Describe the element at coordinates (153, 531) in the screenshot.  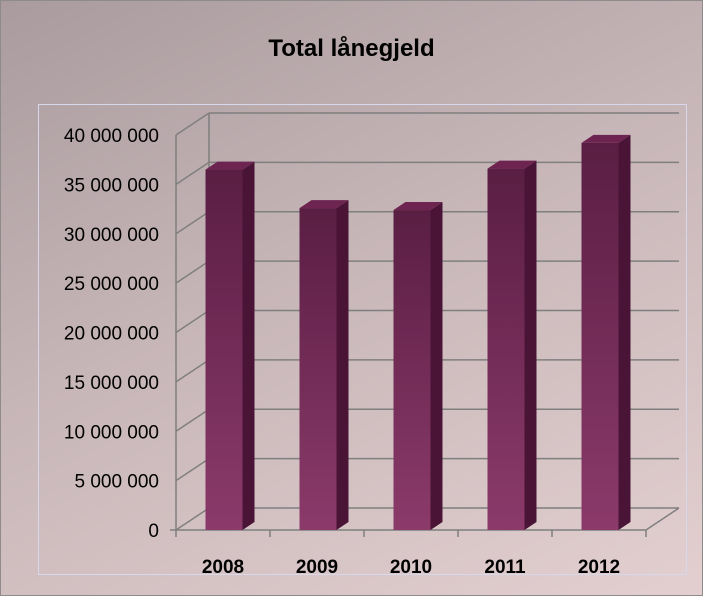
I see `y-tick-label: 0` at that location.